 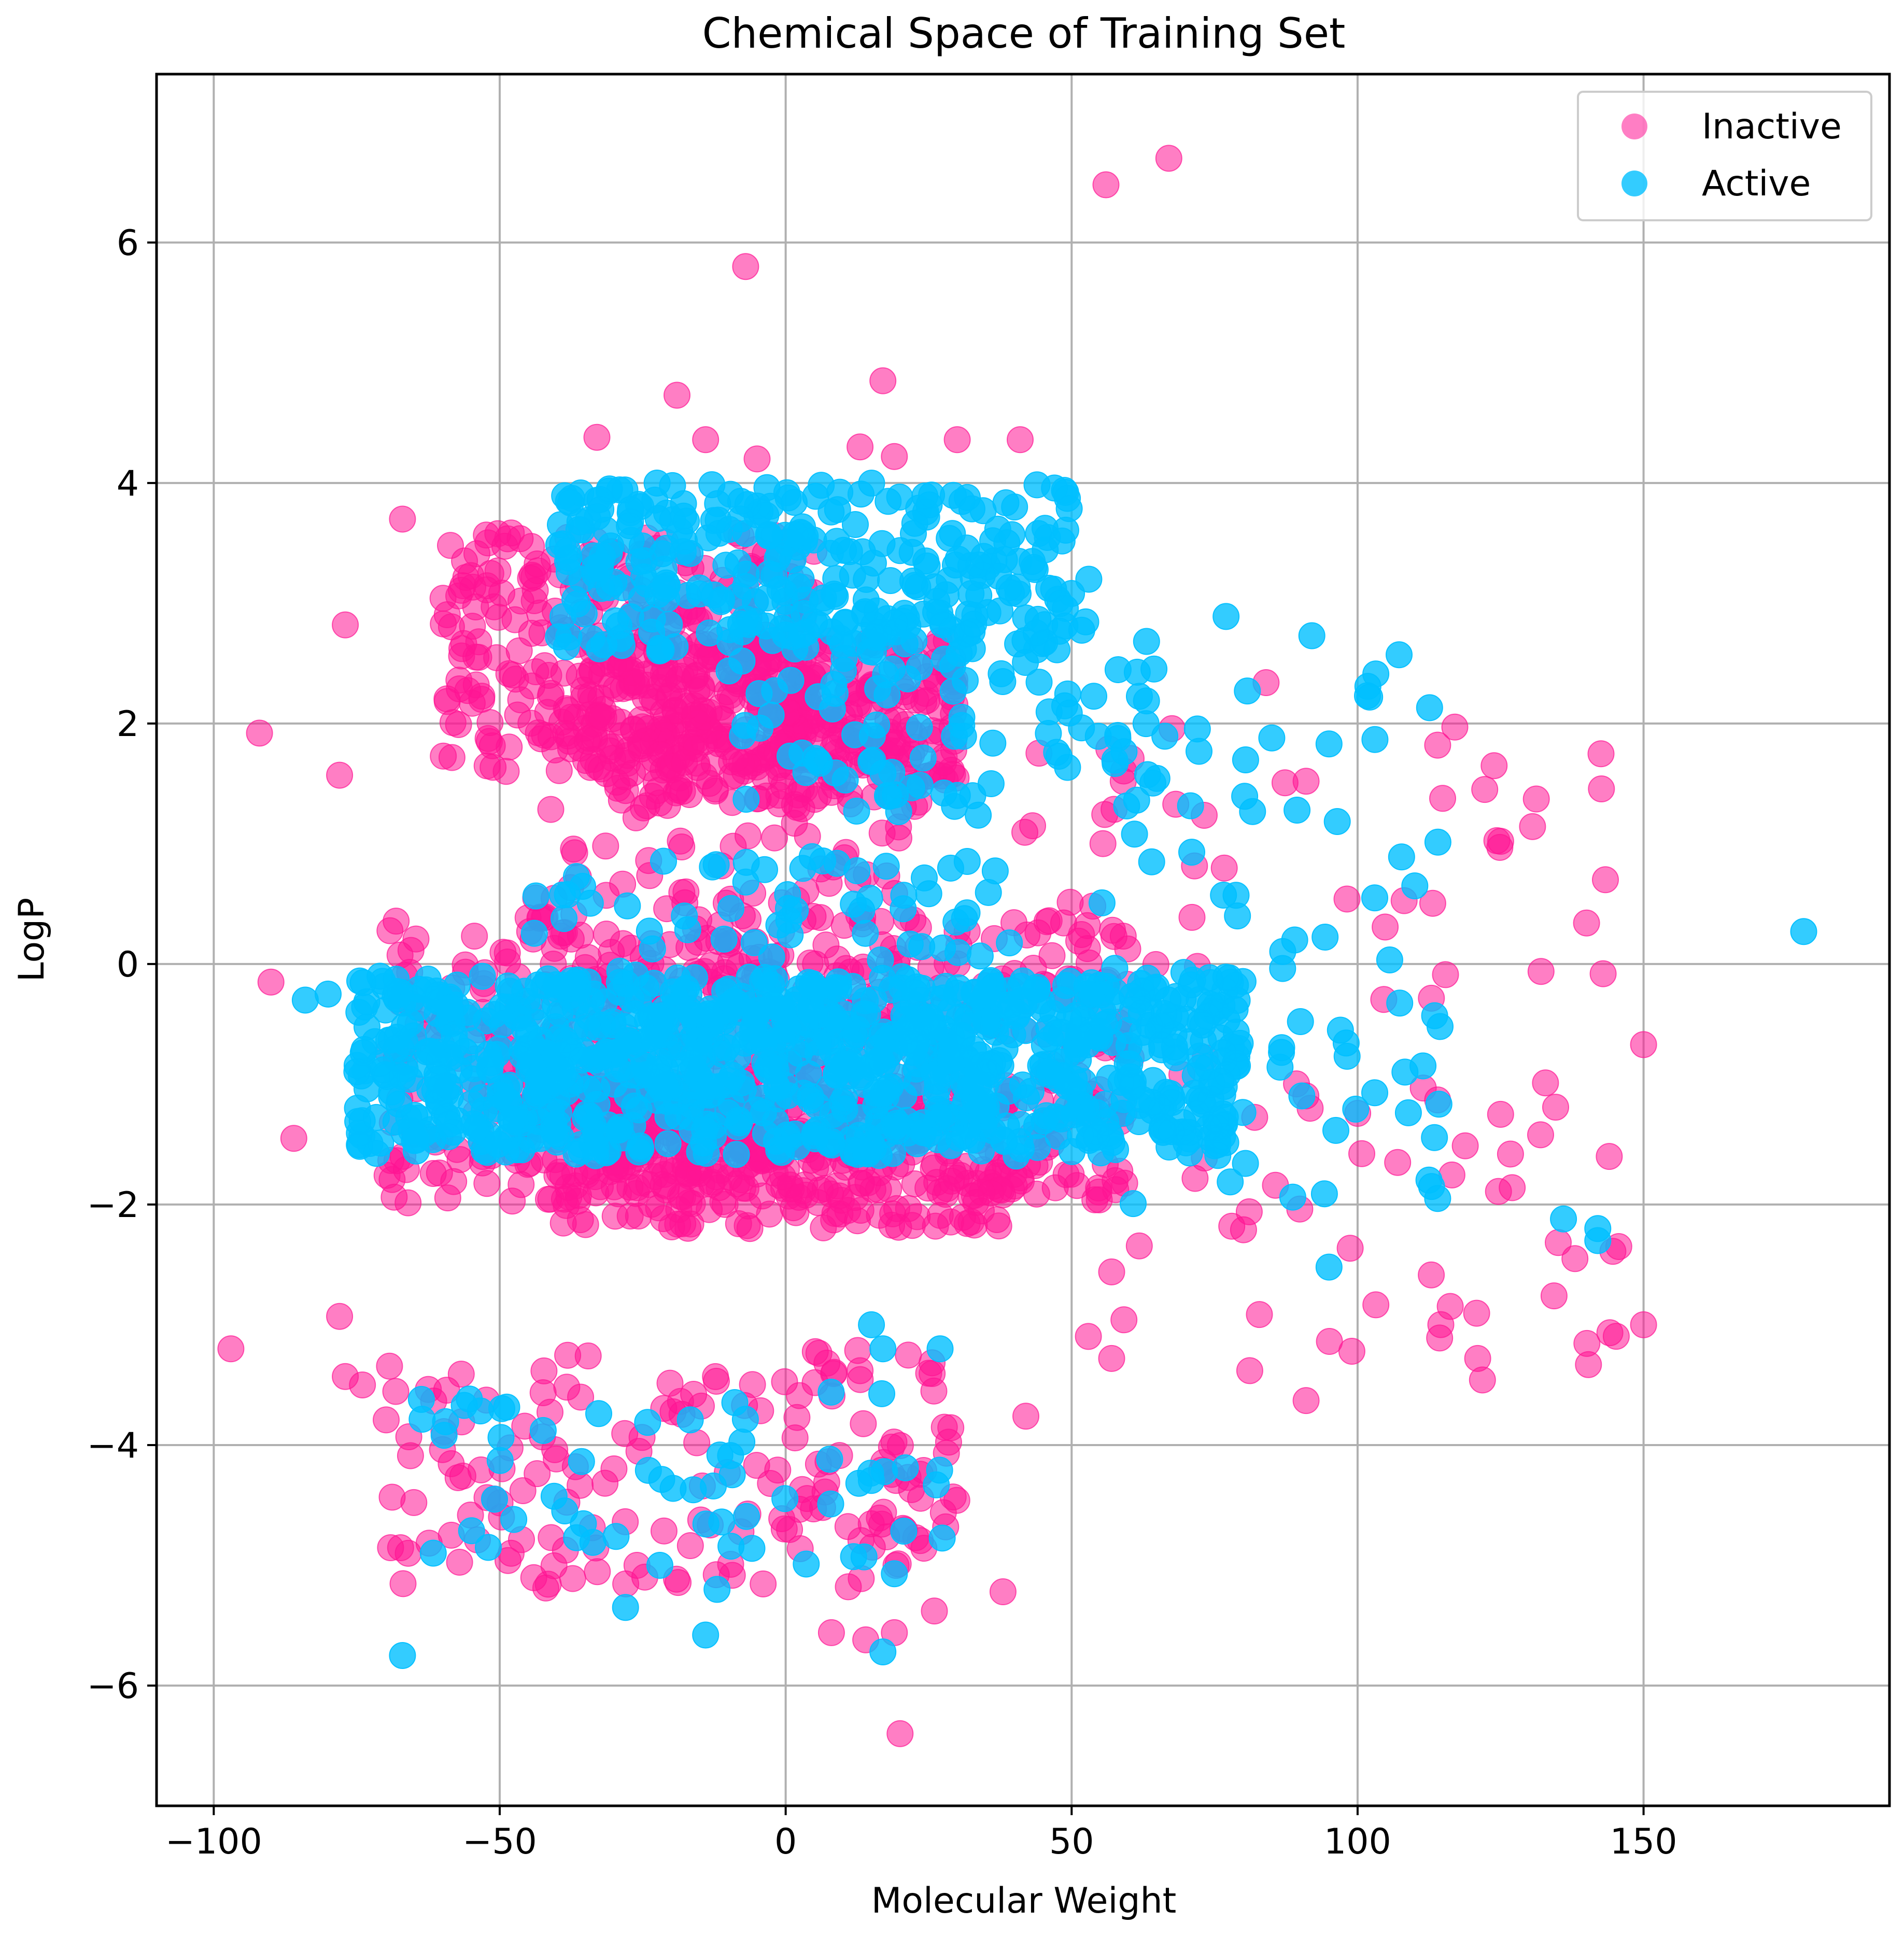 I want to click on y-tick-label: 0, so click(x=128, y=964).